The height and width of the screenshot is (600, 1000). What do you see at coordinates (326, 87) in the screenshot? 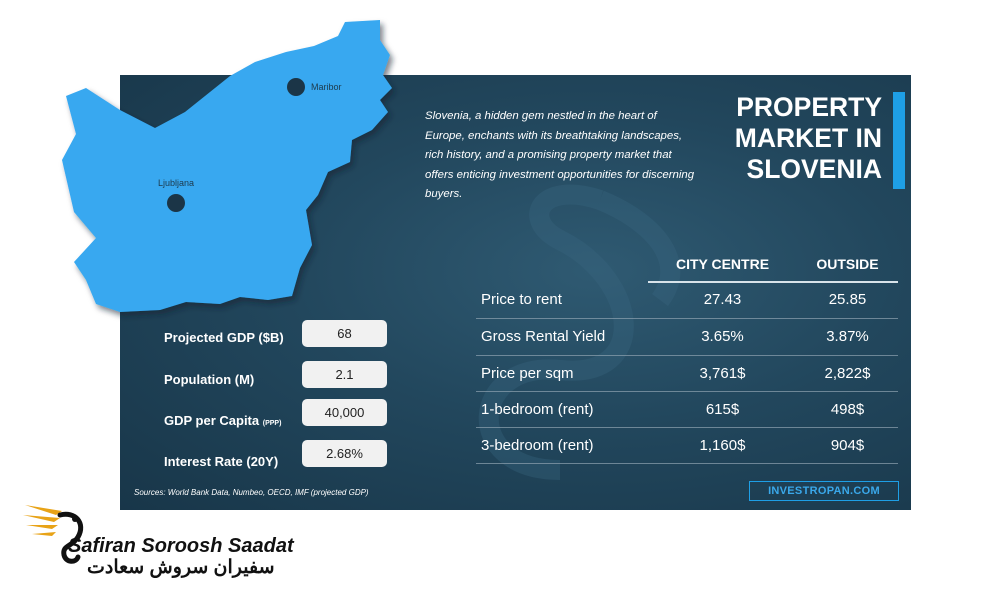
I see `maribor-label: Maribor` at bounding box center [326, 87].